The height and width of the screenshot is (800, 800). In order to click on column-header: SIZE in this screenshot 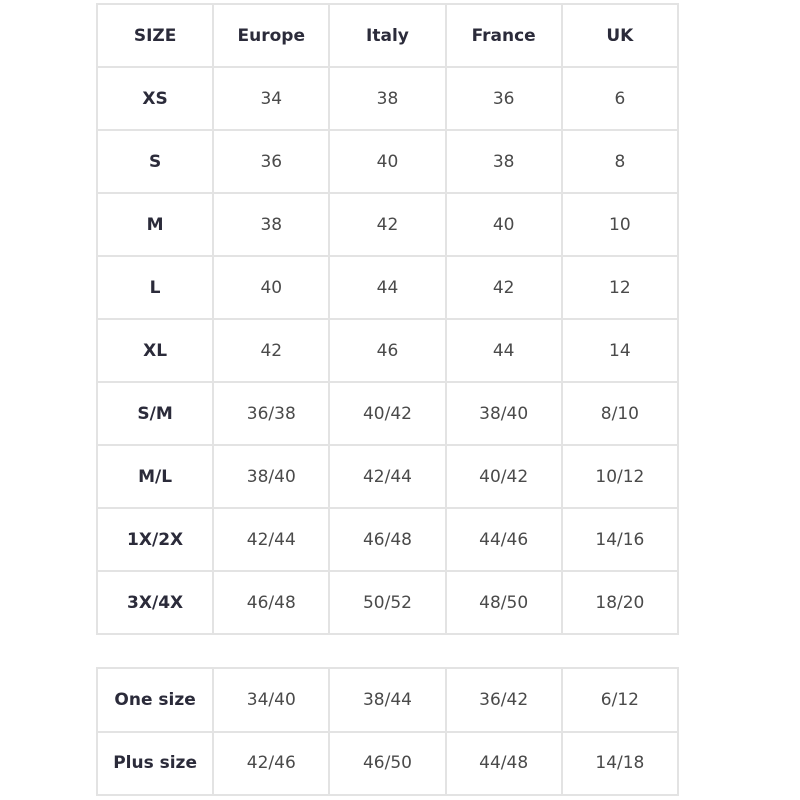, I will do `click(155, 35)`.